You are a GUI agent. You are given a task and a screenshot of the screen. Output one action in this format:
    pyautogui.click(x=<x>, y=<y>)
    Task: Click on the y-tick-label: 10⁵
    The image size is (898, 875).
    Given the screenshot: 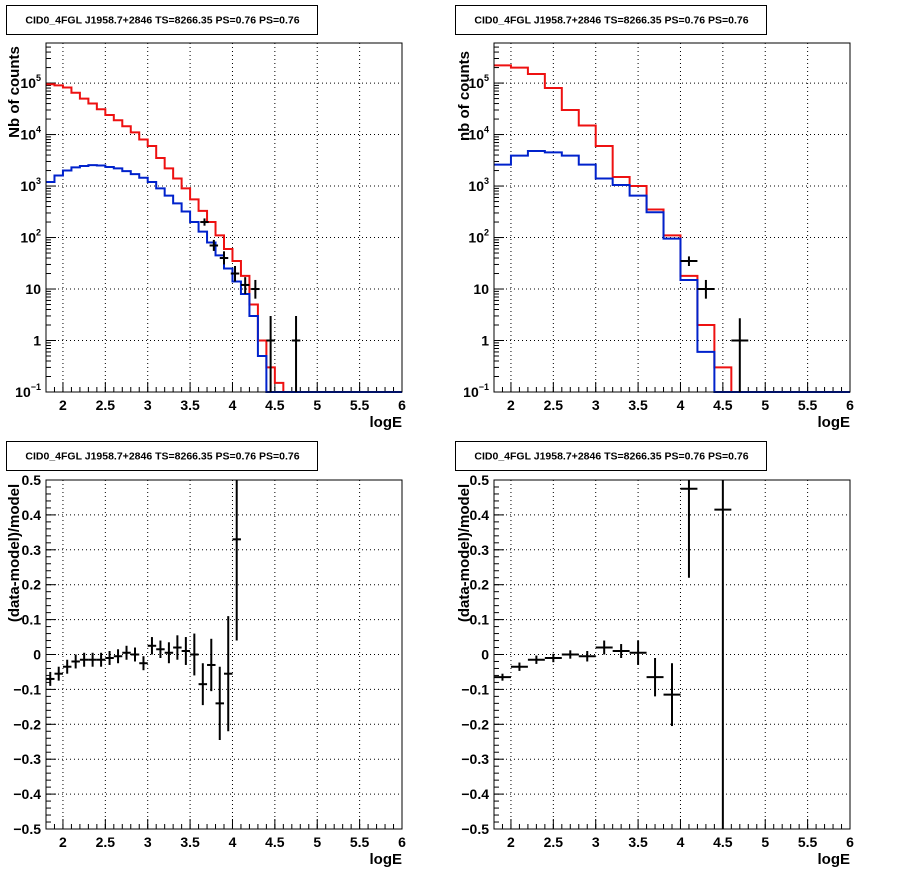 What is the action you would take?
    pyautogui.click(x=478, y=82)
    